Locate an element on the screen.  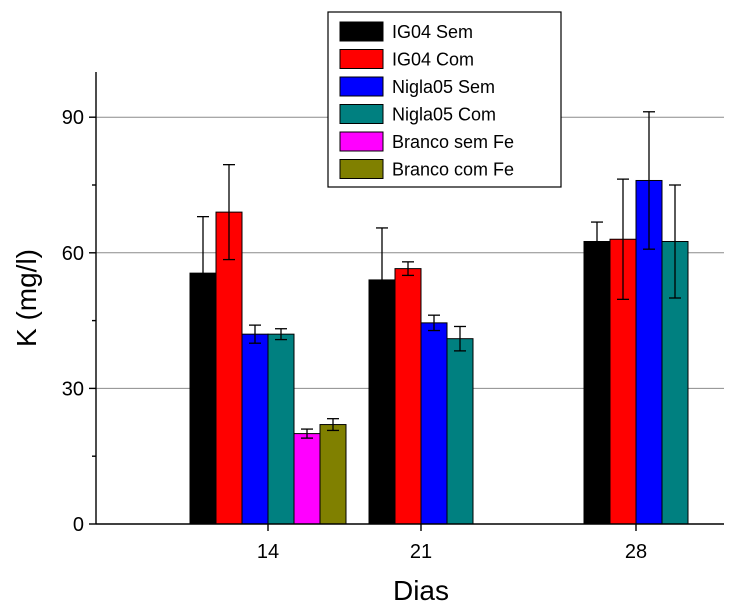
y-tick-label: 30 is located at coordinates (73, 389).